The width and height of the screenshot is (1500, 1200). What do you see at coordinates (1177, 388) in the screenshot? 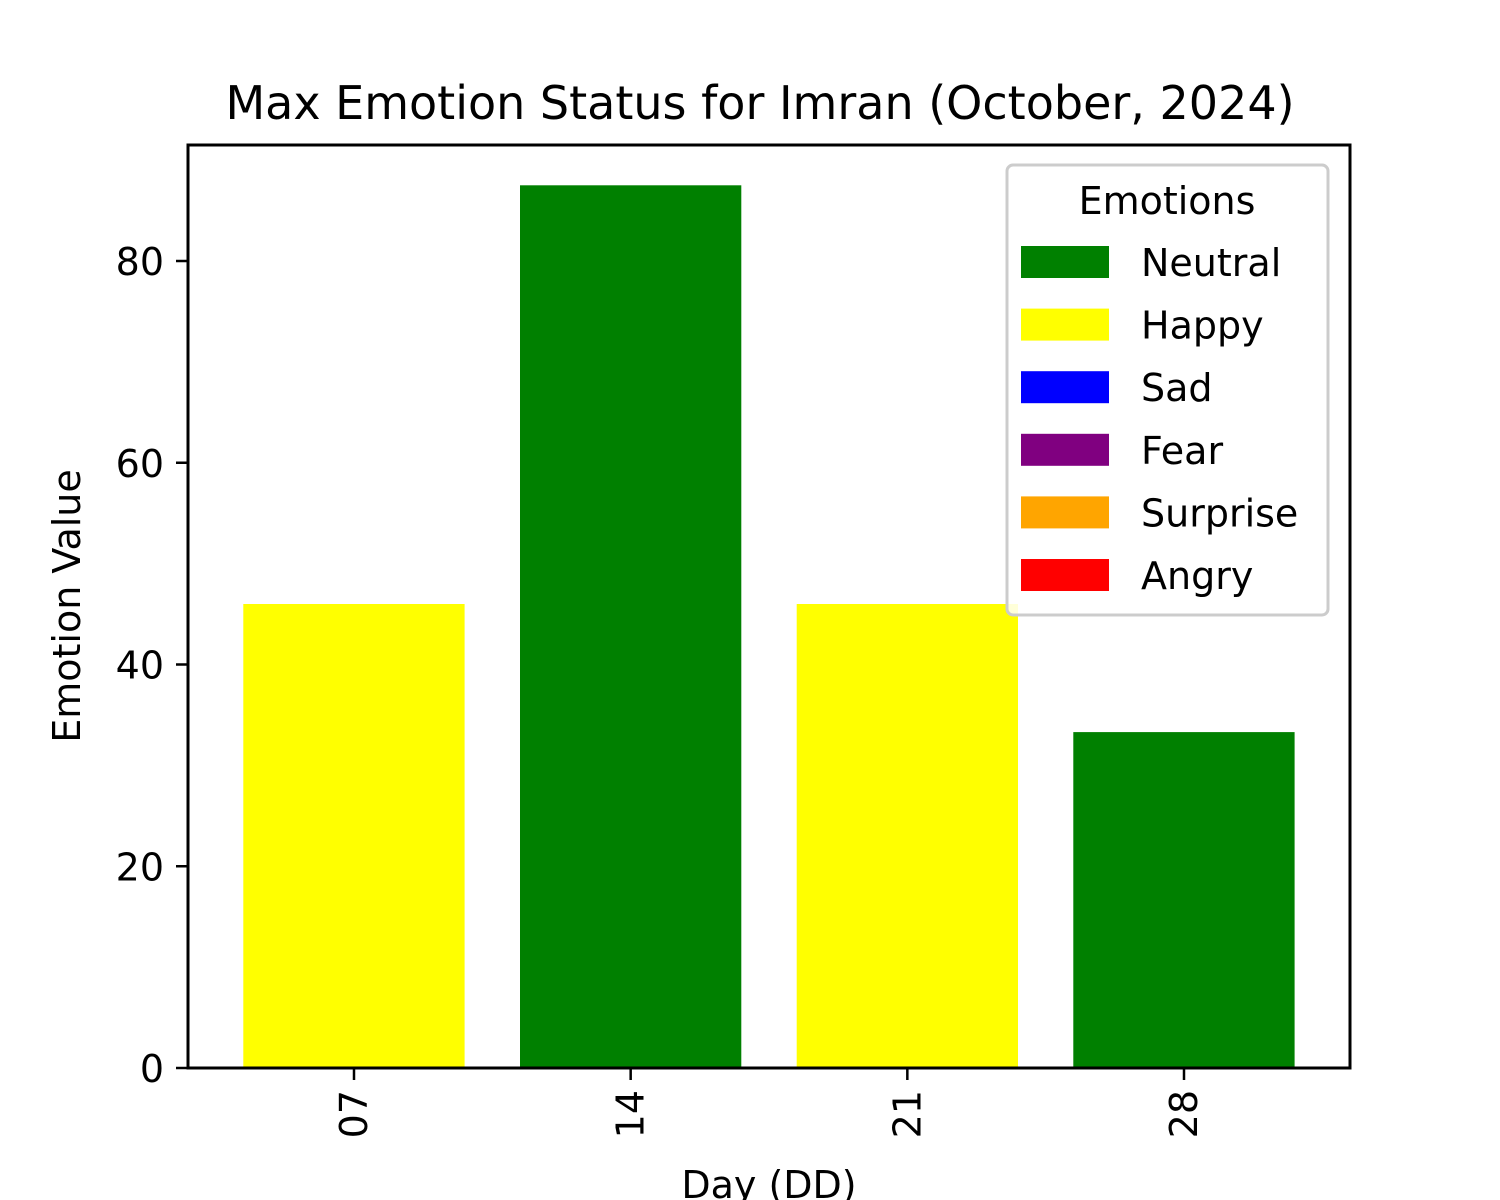
I see `legend-label-sad: Sad` at bounding box center [1177, 388].